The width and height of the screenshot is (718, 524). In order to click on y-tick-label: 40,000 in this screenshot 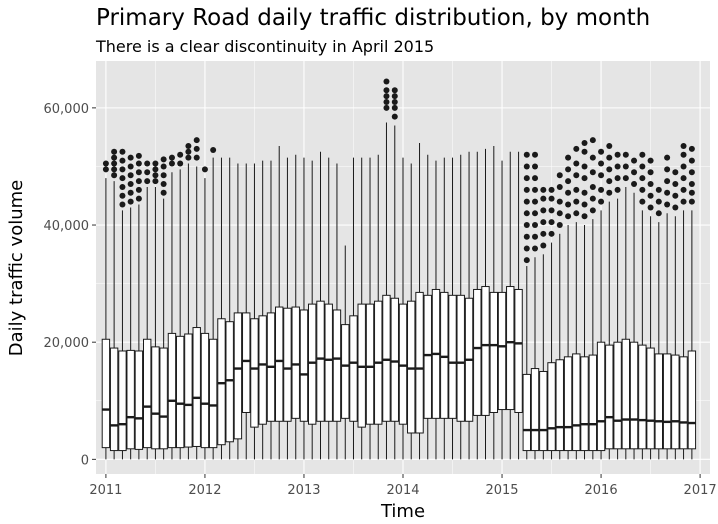, I will do `click(67, 226)`.